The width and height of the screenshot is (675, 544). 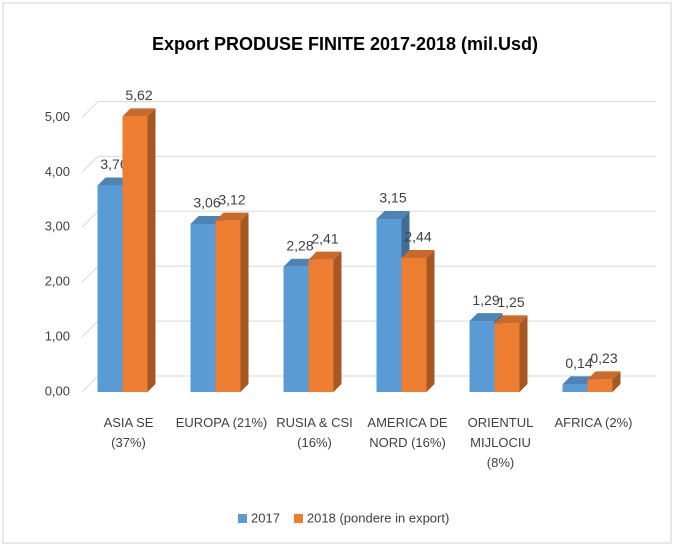 What do you see at coordinates (578, 363) in the screenshot?
I see `data-label: 0,14` at bounding box center [578, 363].